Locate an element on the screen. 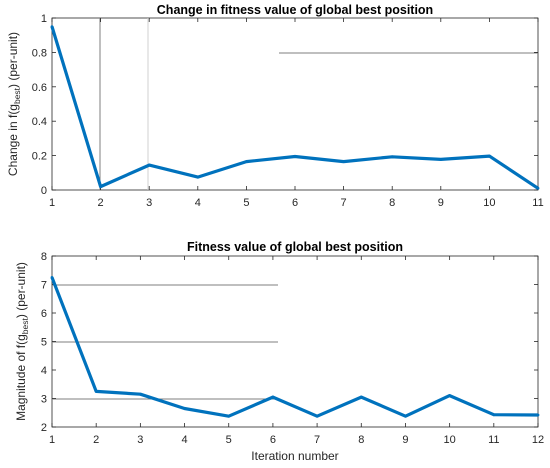 The width and height of the screenshot is (550, 468). y-axis-label: Magnitude of f(gbest) (per-unit) is located at coordinates (22, 341).